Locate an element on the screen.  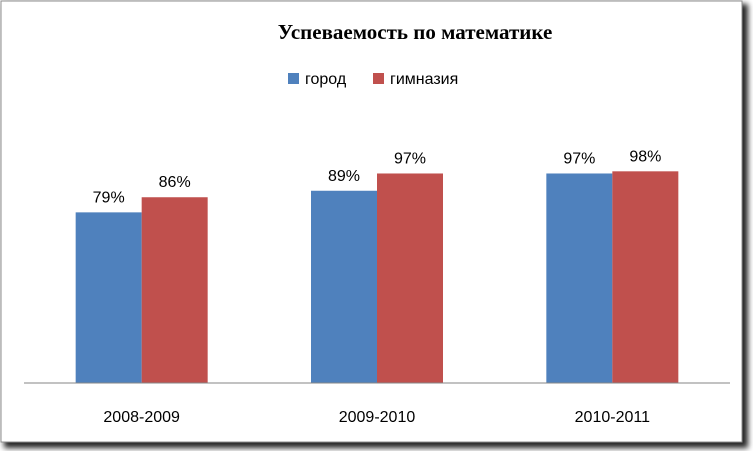
bar-город-2010-2011 is located at coordinates (579, 278).